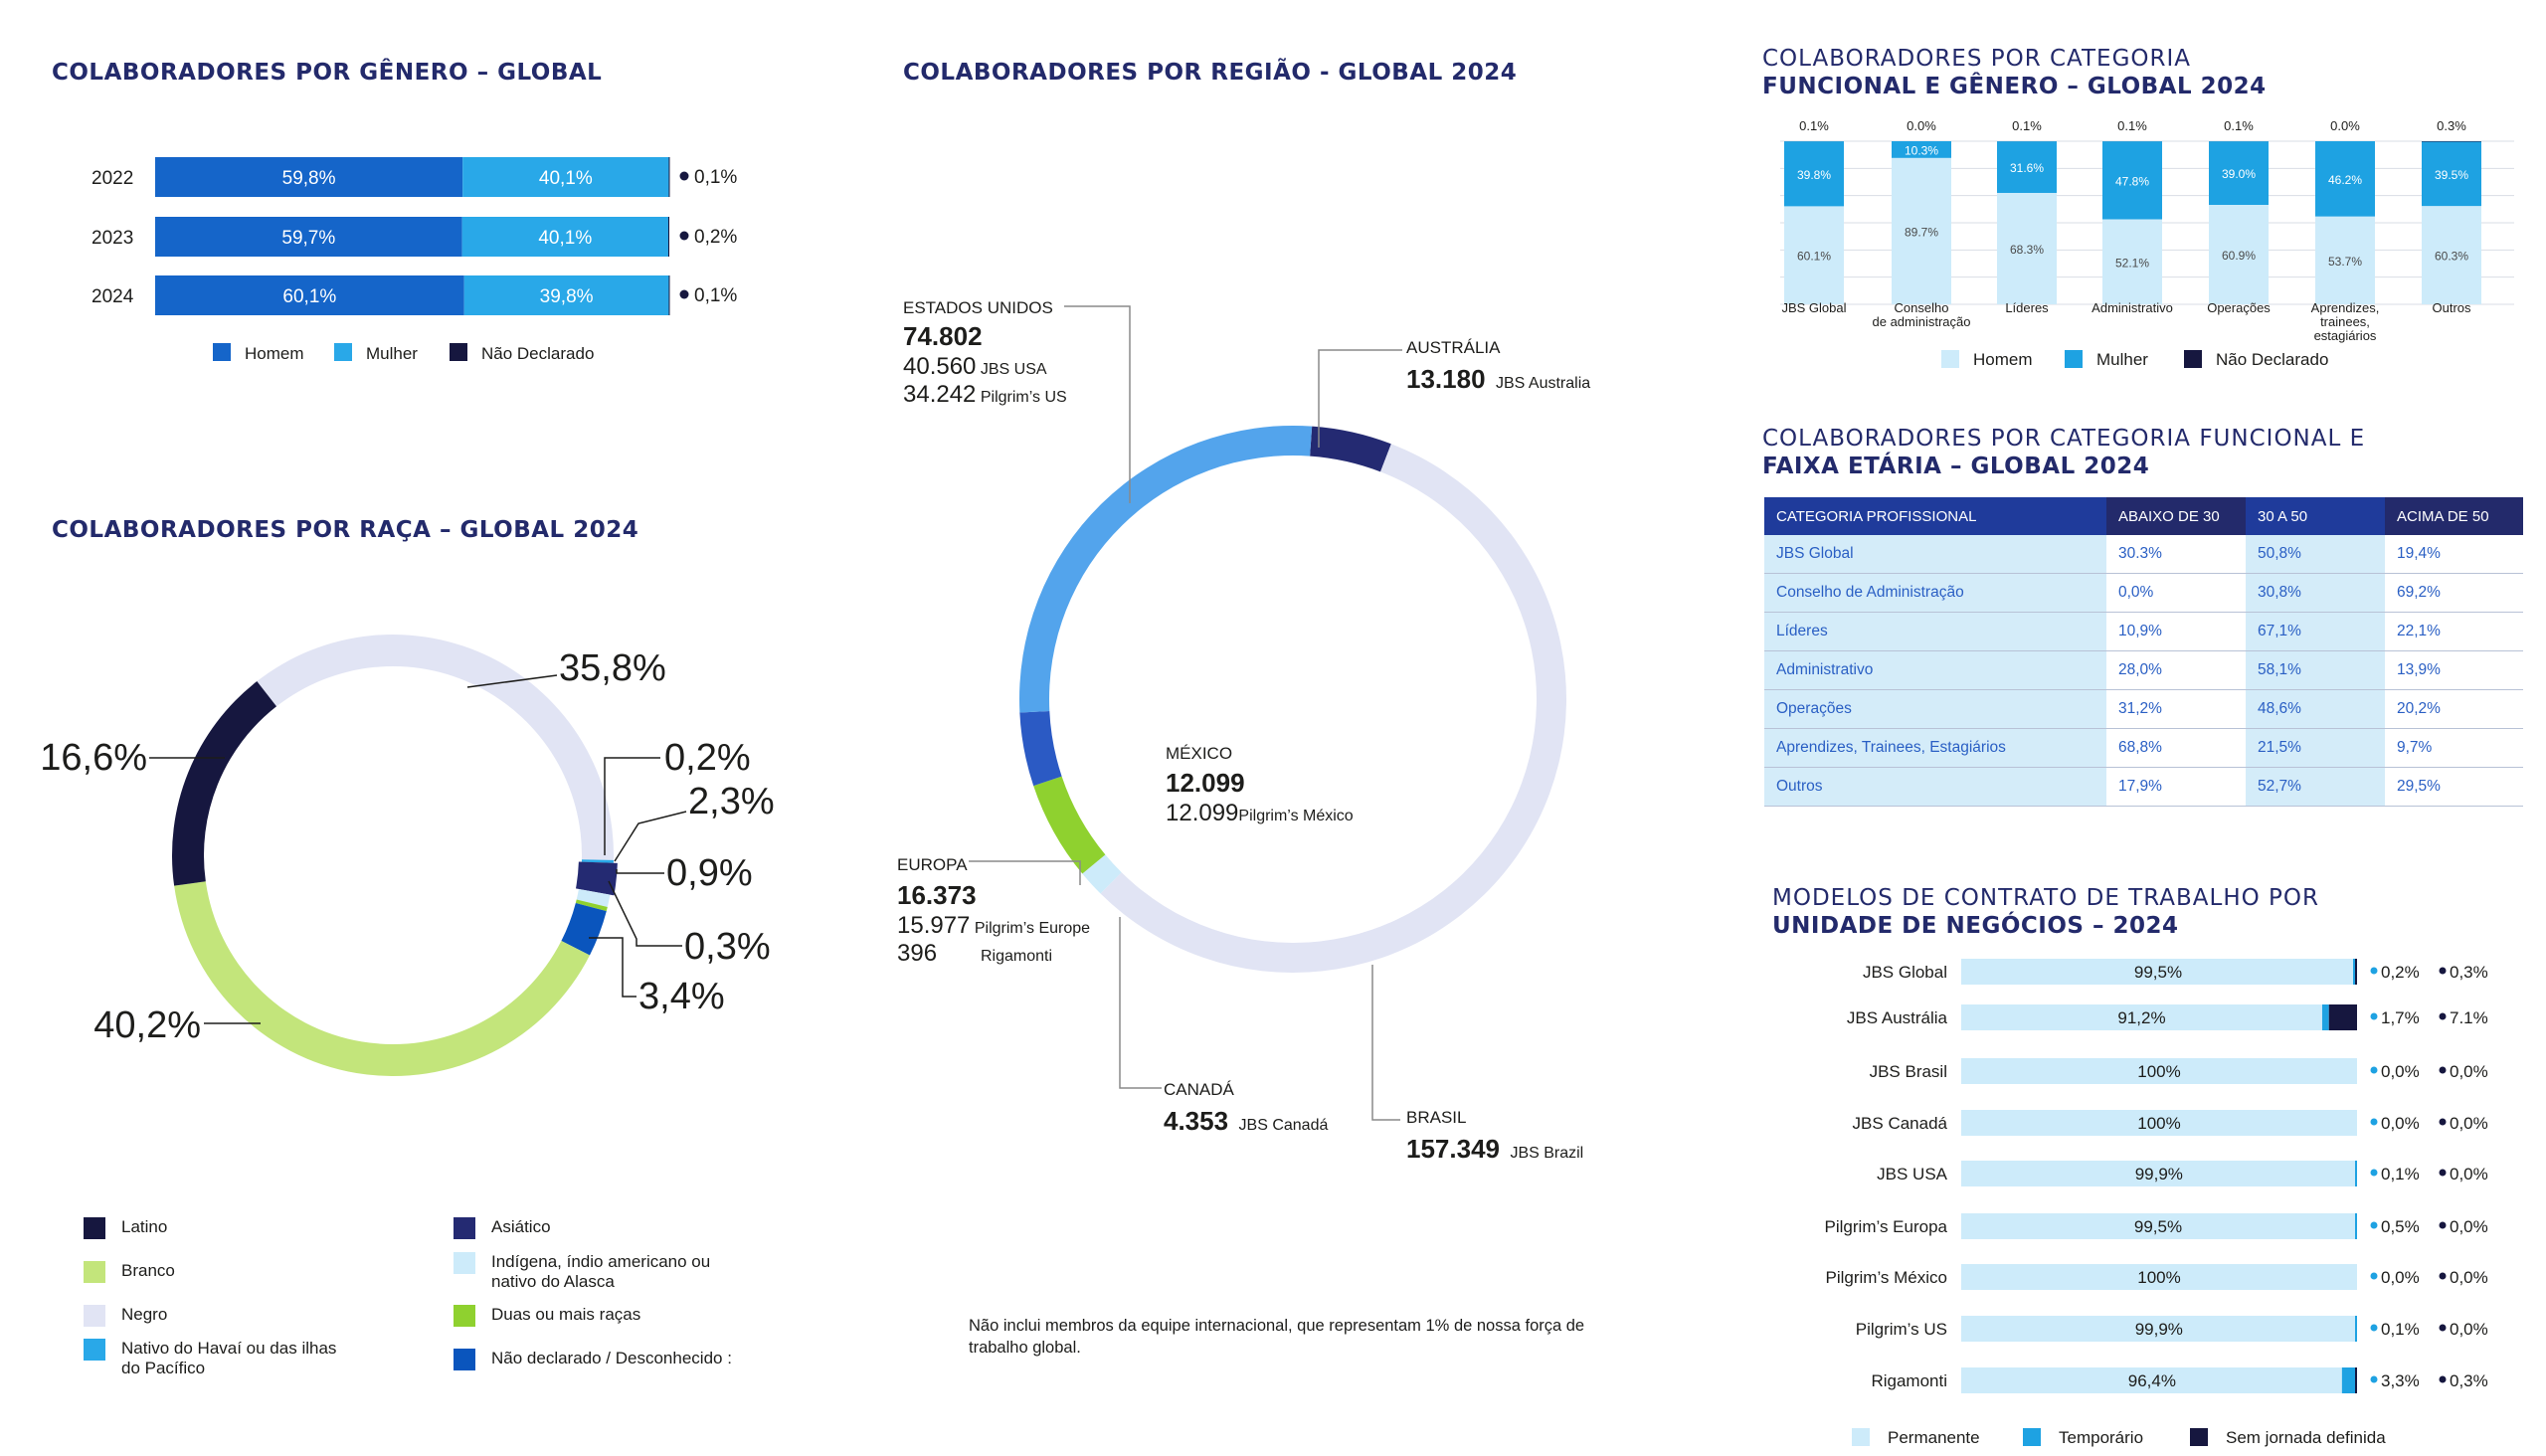 The image size is (2546, 1456). Describe the element at coordinates (2454, 593) in the screenshot. I see `table-cell: 69,2%` at that location.